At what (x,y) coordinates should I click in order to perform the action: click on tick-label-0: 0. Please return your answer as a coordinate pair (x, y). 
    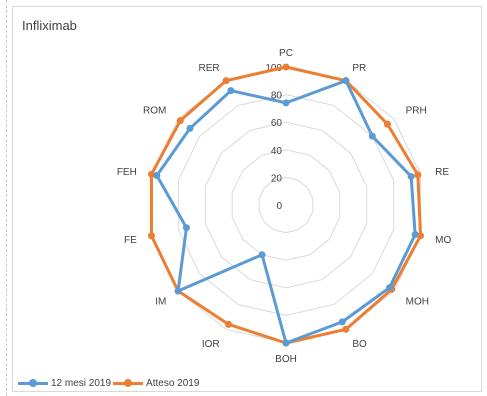
    Looking at the image, I should click on (279, 206).